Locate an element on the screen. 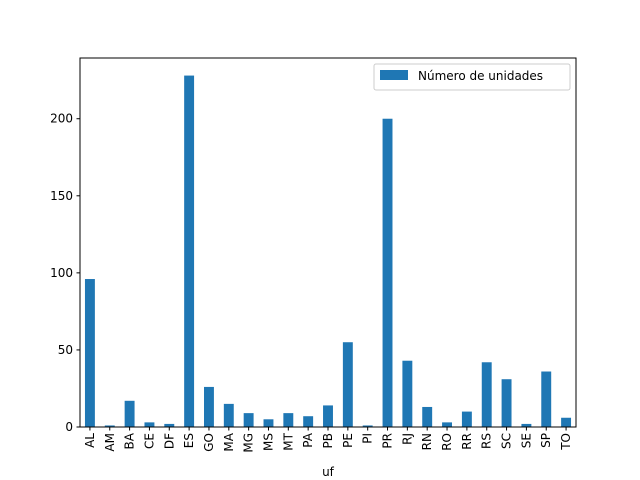 Image resolution: width=640 pixels, height=480 pixels. bar-pa is located at coordinates (308, 421).